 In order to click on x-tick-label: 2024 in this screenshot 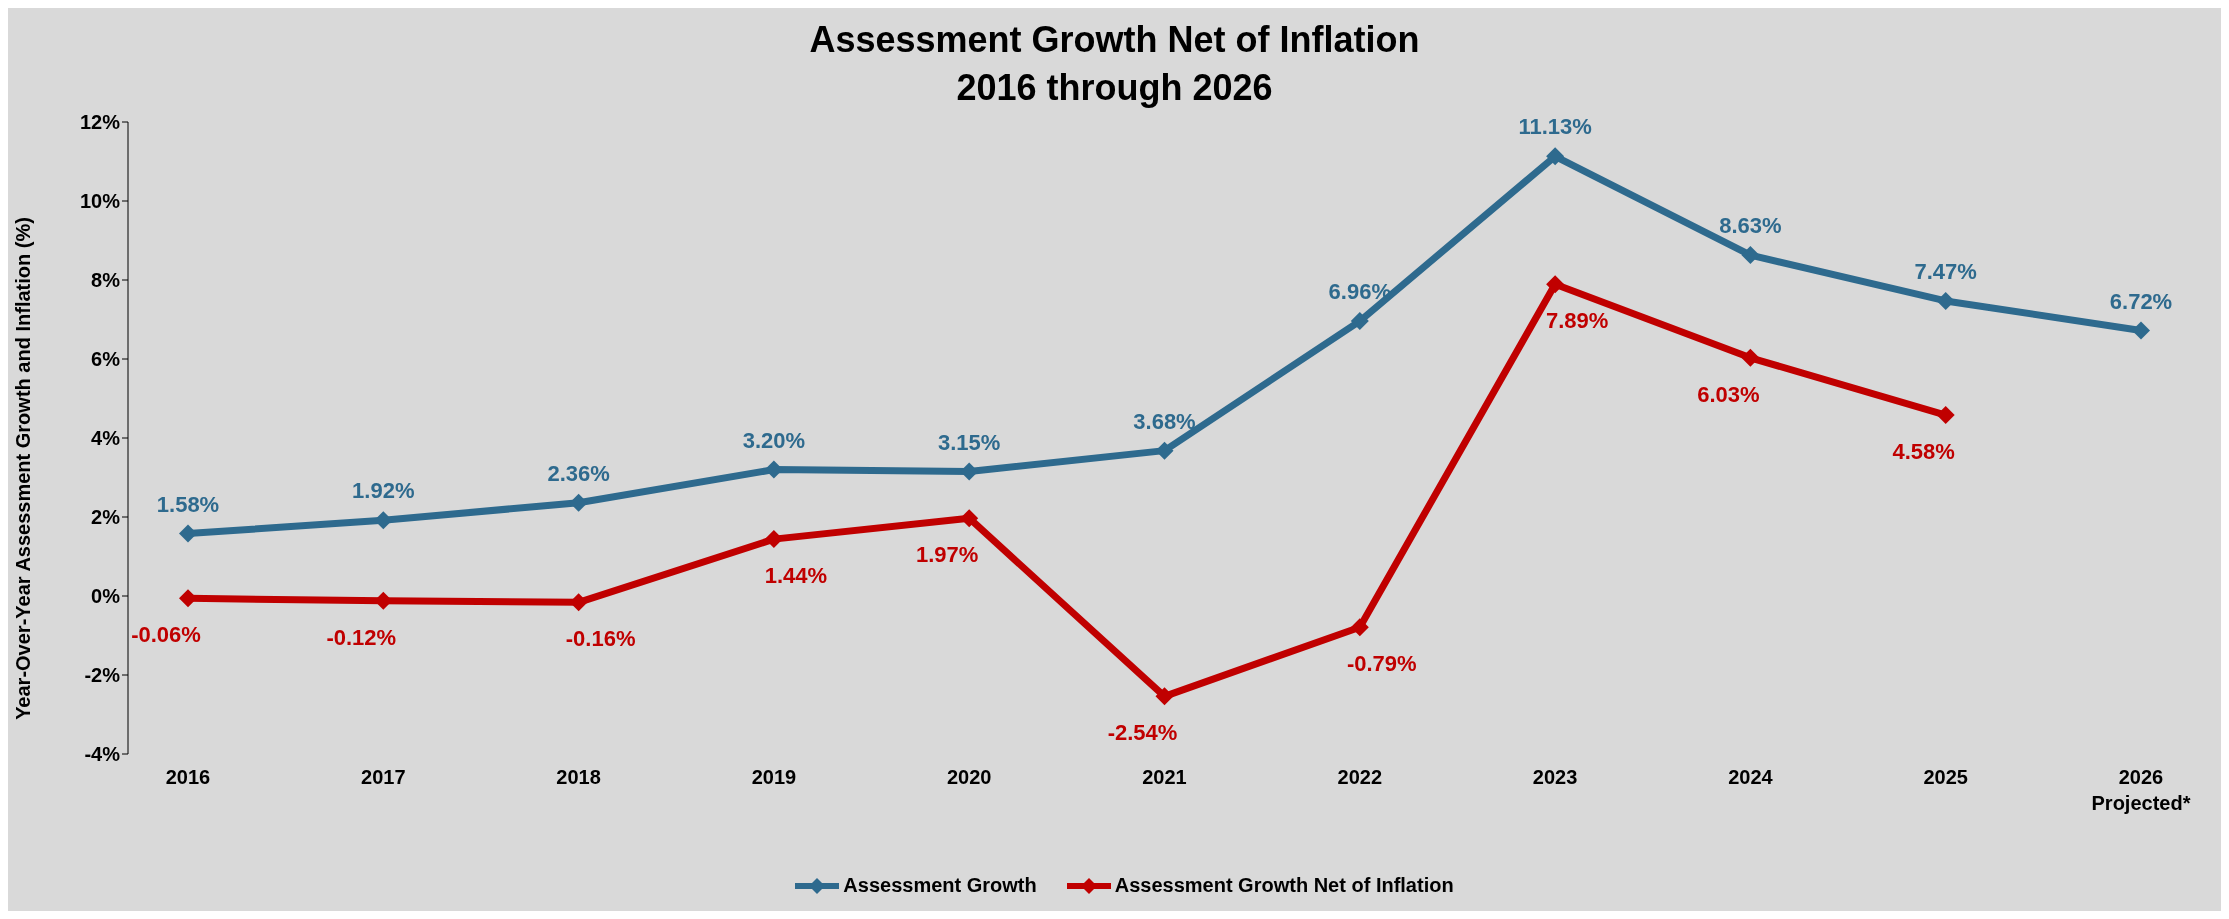, I will do `click(1751, 777)`.